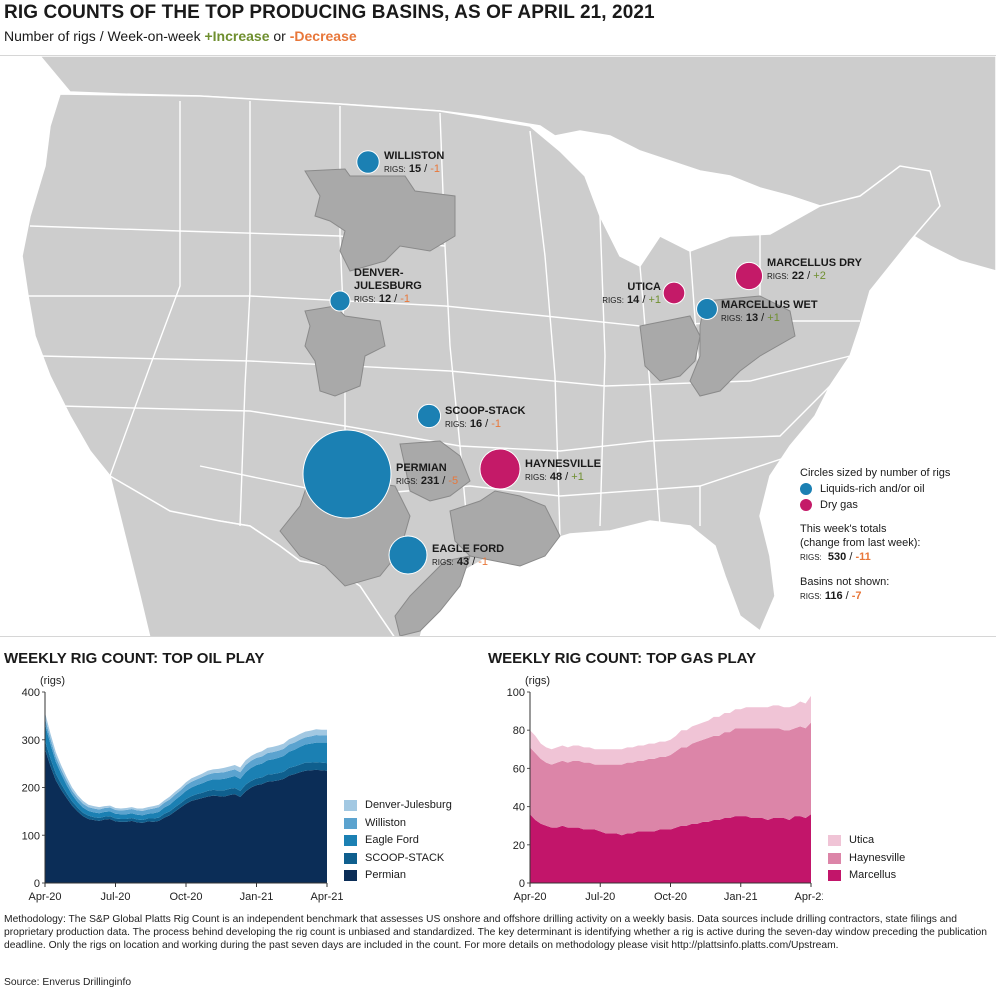 The width and height of the screenshot is (996, 992). Describe the element at coordinates (843, 529) in the screenshot. I see `totals-line1: This week's totals` at that location.